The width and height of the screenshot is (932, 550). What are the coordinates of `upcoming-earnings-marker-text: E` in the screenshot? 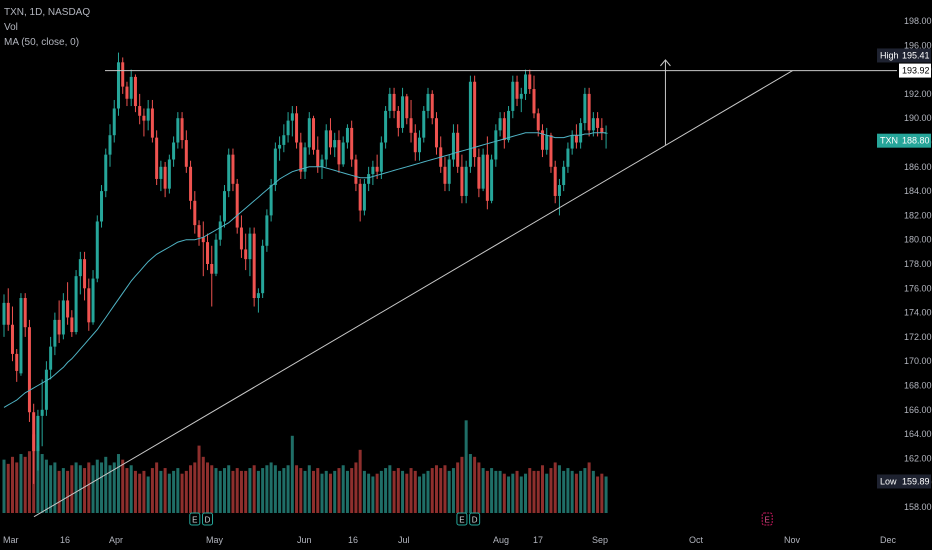 It's located at (767, 520).